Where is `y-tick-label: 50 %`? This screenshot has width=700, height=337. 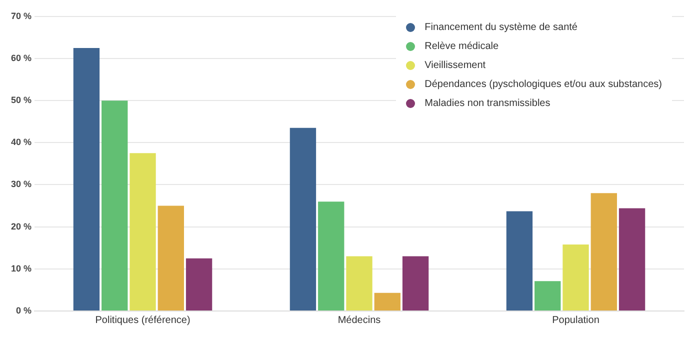
y-tick-label: 50 % is located at coordinates (21, 100).